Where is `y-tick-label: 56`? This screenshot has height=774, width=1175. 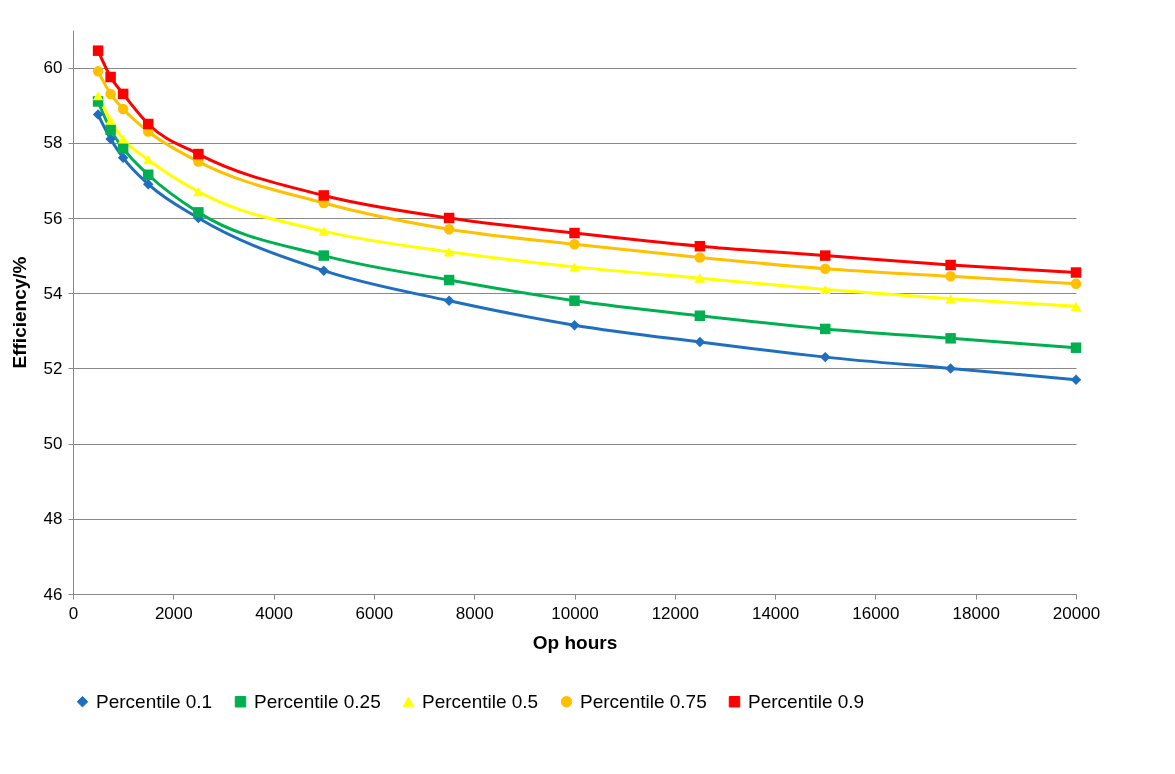
y-tick-label: 56 is located at coordinates (53, 218).